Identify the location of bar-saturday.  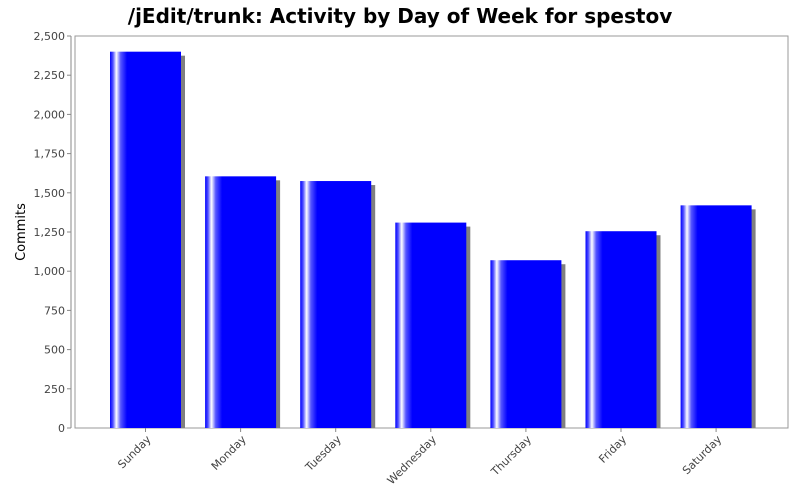
(716, 316).